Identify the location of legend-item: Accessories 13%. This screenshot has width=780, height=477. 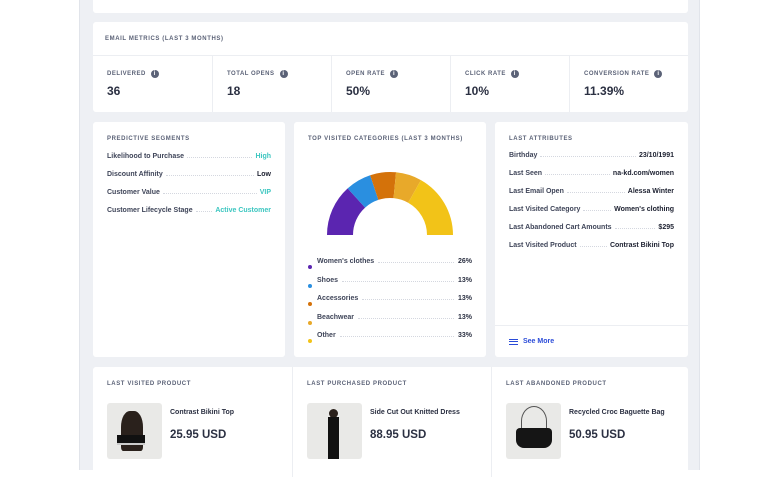
(390, 304).